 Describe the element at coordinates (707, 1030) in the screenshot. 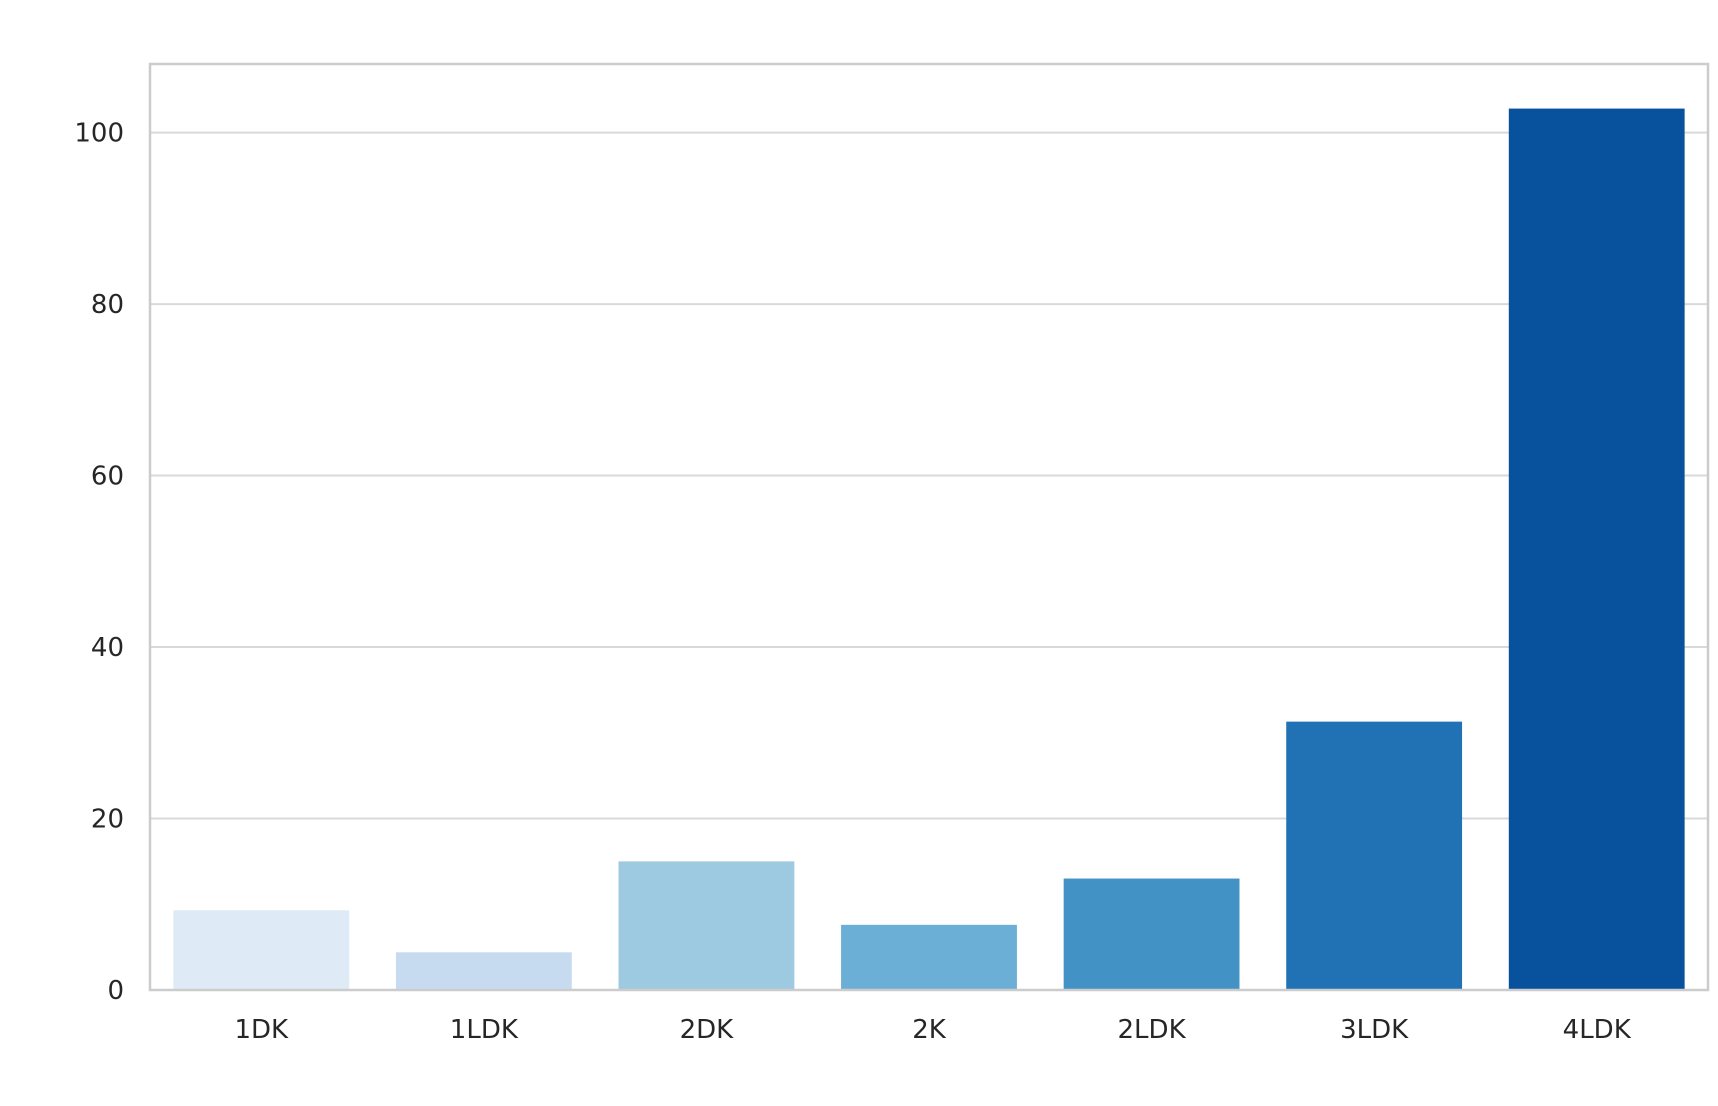

I see `x-tick-label: 2DK` at that location.